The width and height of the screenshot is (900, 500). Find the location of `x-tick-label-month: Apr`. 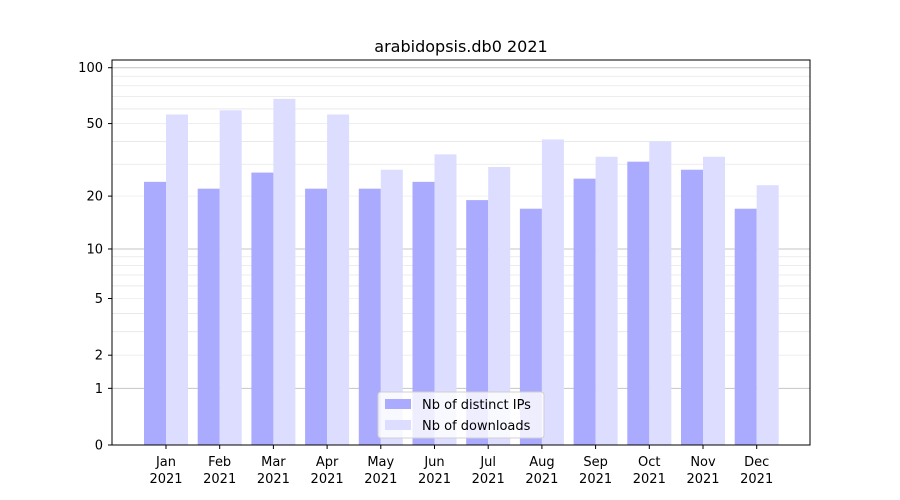

x-tick-label-month: Apr is located at coordinates (327, 462).